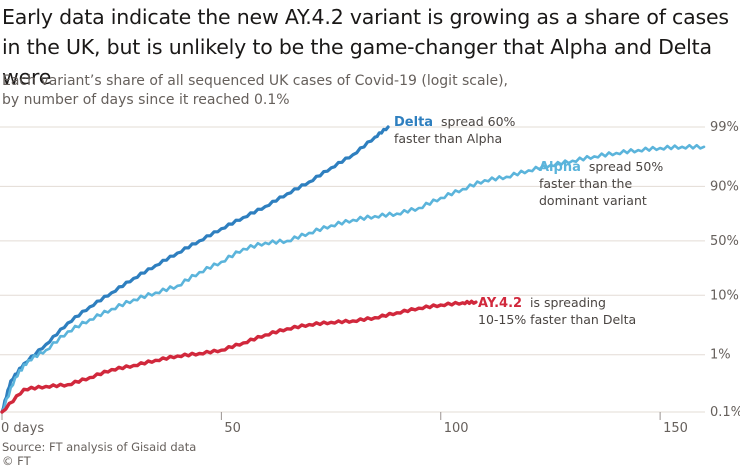  I want to click on alpha-annotation-line3: dominant variant, so click(593, 200).